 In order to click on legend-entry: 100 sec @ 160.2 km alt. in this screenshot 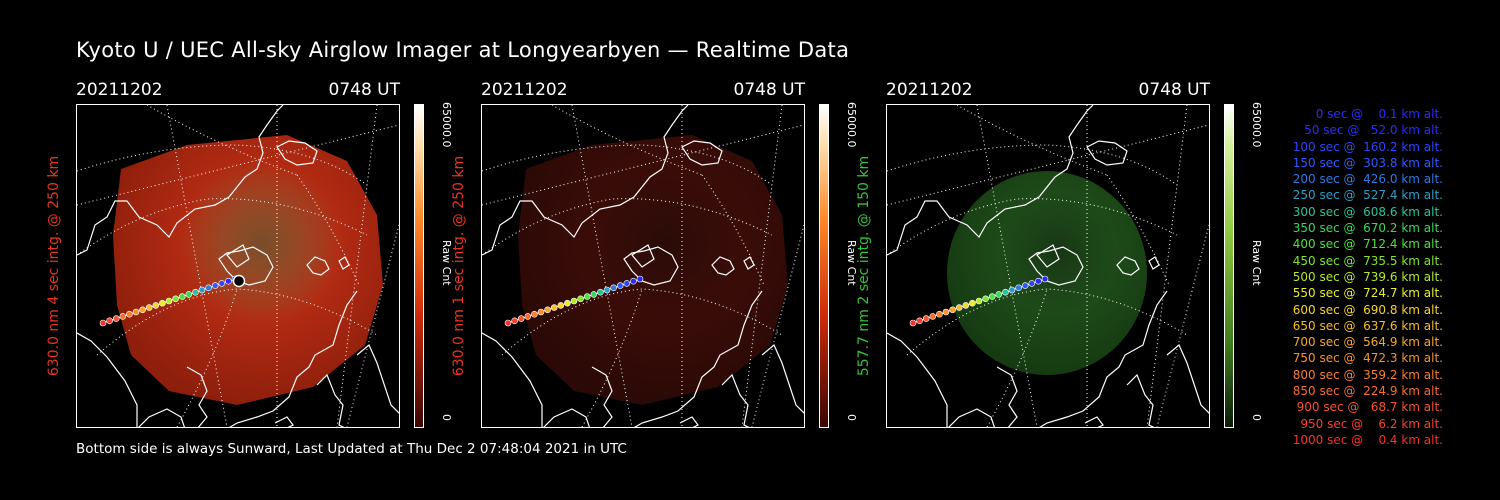, I will do `click(1367, 146)`.